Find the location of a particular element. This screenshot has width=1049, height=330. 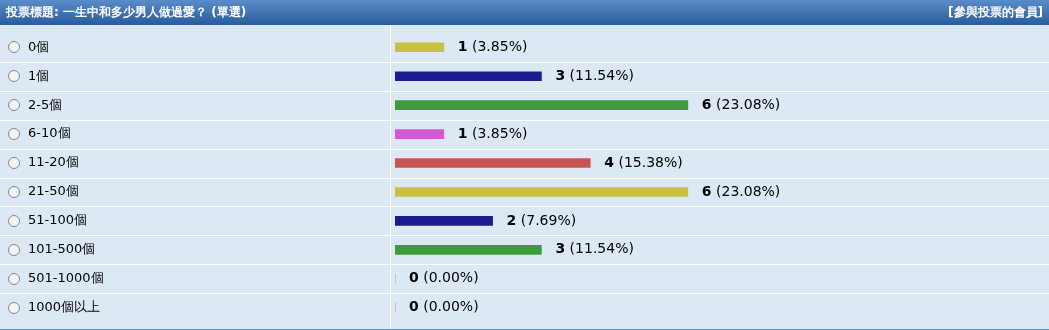

y-tick-label: 101-500個 is located at coordinates (62, 249).